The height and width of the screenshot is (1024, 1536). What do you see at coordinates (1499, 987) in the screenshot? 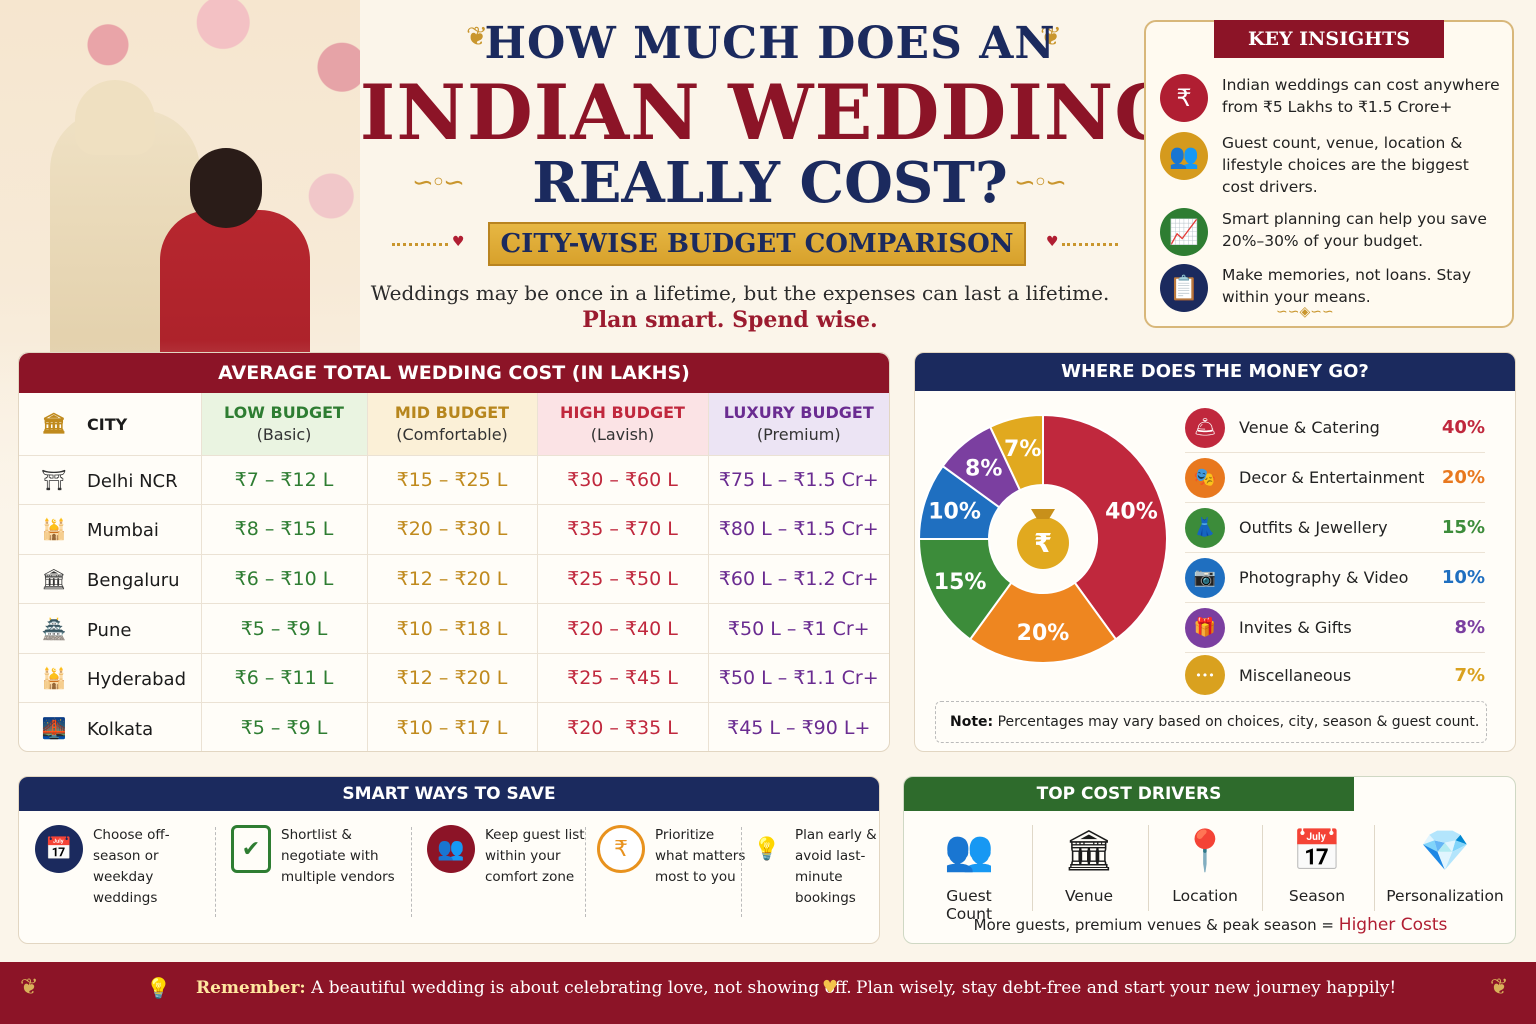
I see `floral-ornament-icon: ❦` at bounding box center [1499, 987].